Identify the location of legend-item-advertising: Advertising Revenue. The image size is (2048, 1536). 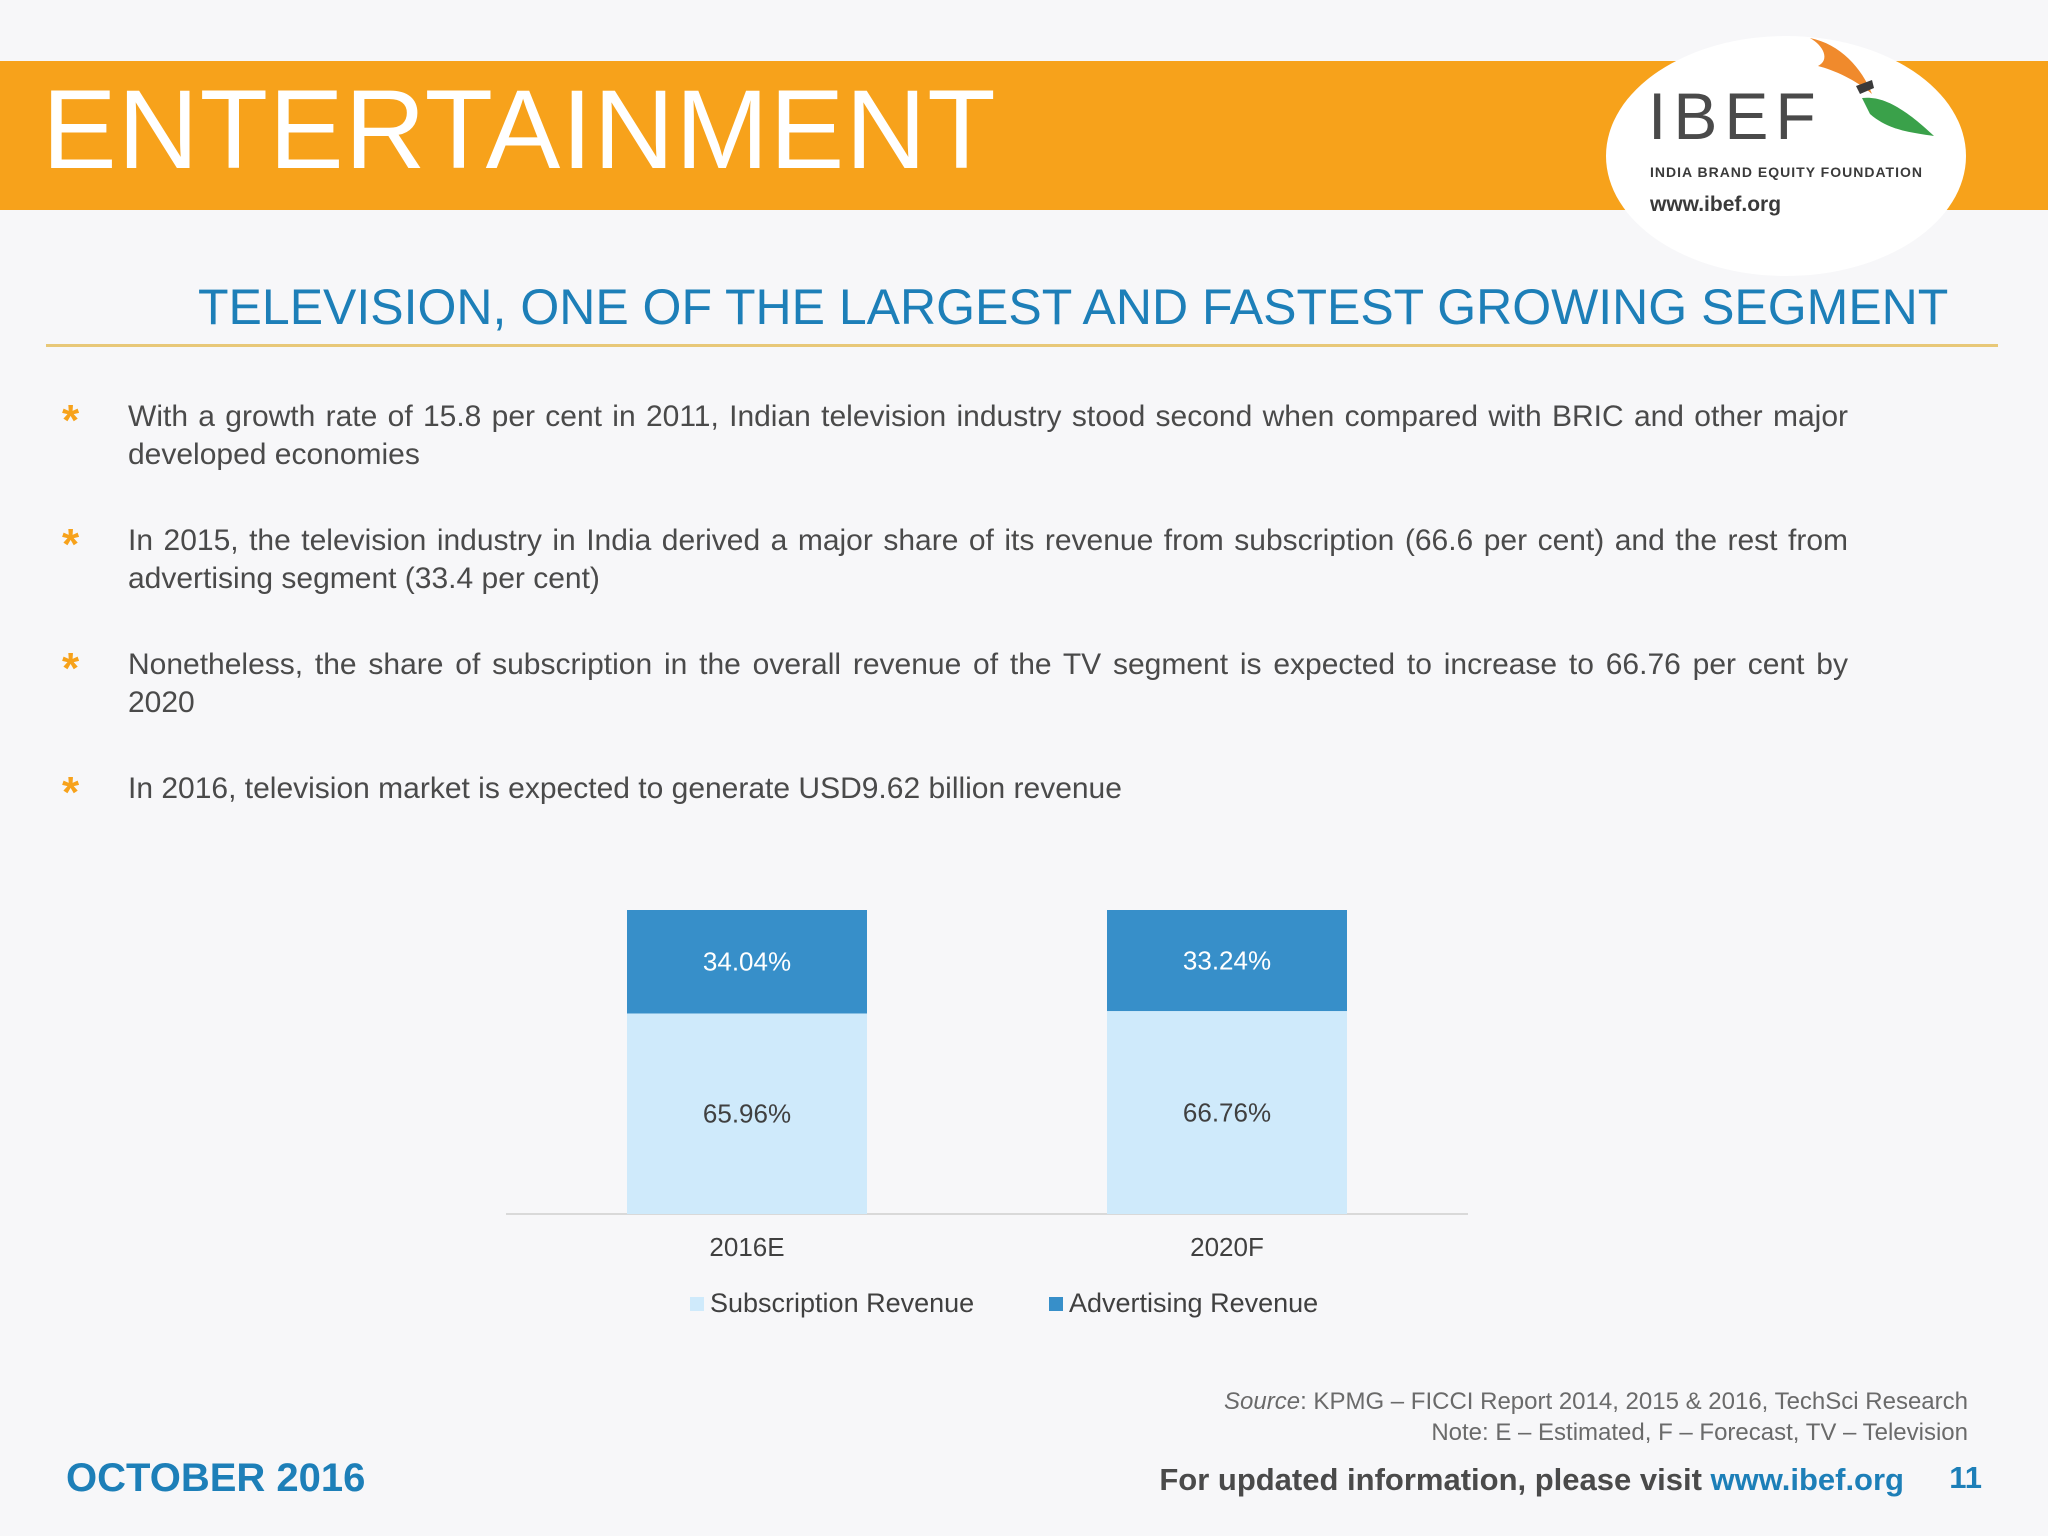
(1183, 1303).